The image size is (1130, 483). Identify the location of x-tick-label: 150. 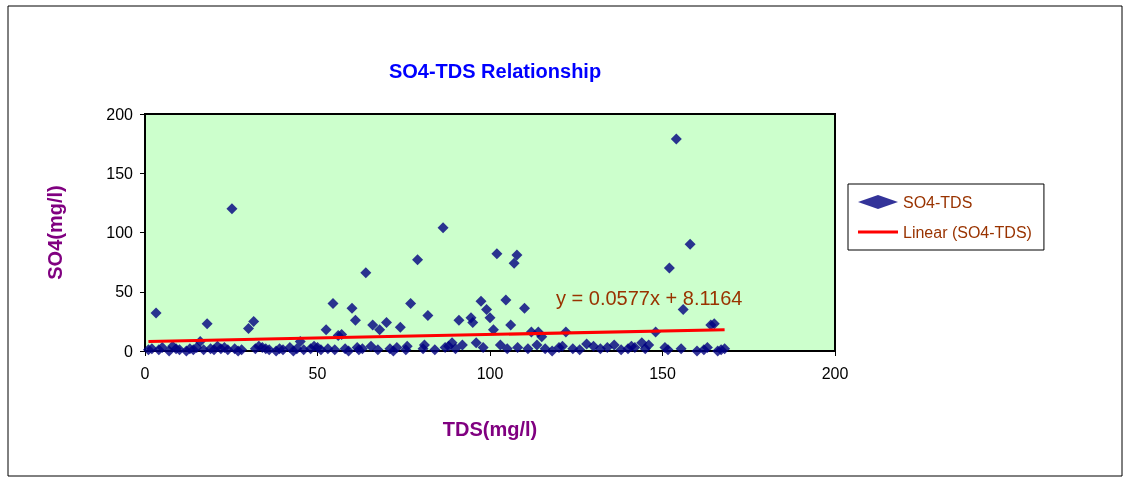
(662, 373).